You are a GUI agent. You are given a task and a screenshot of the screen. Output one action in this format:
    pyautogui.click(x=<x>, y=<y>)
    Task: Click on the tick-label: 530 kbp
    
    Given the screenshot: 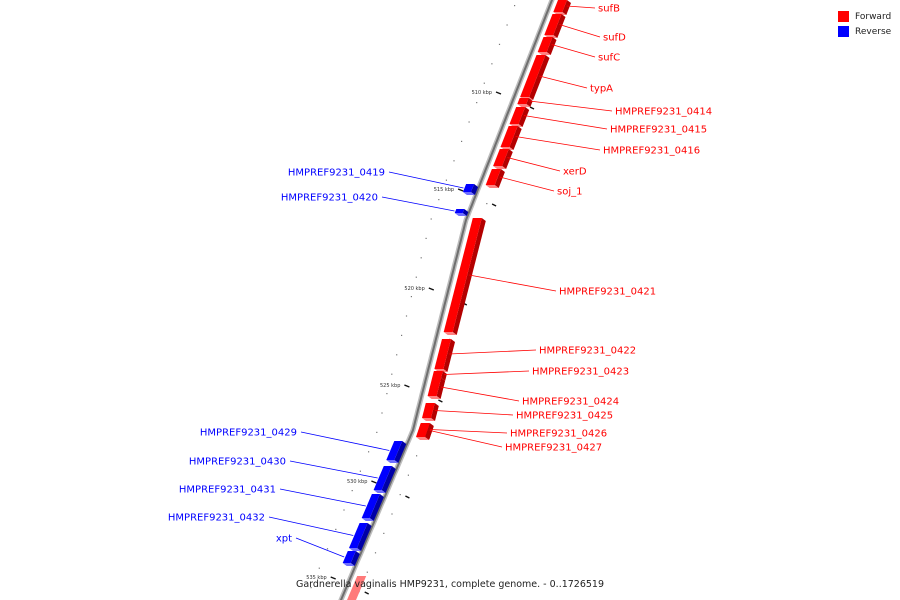 What is the action you would take?
    pyautogui.click(x=357, y=482)
    